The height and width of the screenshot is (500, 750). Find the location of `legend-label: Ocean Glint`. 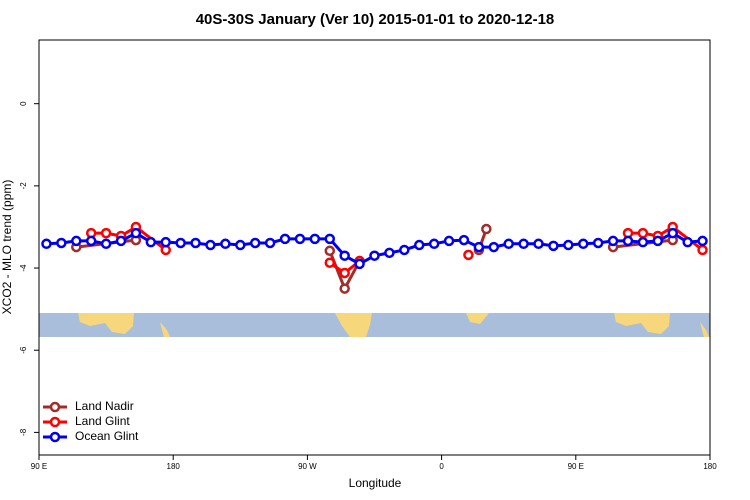

legend-label: Ocean Glint is located at coordinates (107, 436).